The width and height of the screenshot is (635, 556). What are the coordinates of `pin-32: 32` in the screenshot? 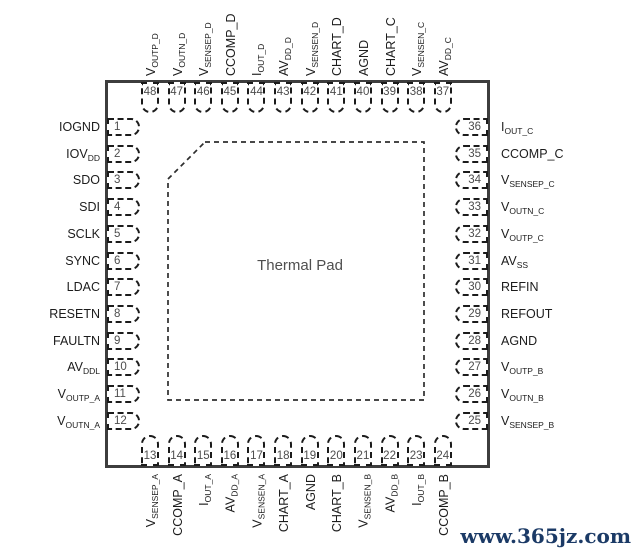 It's located at (471, 233).